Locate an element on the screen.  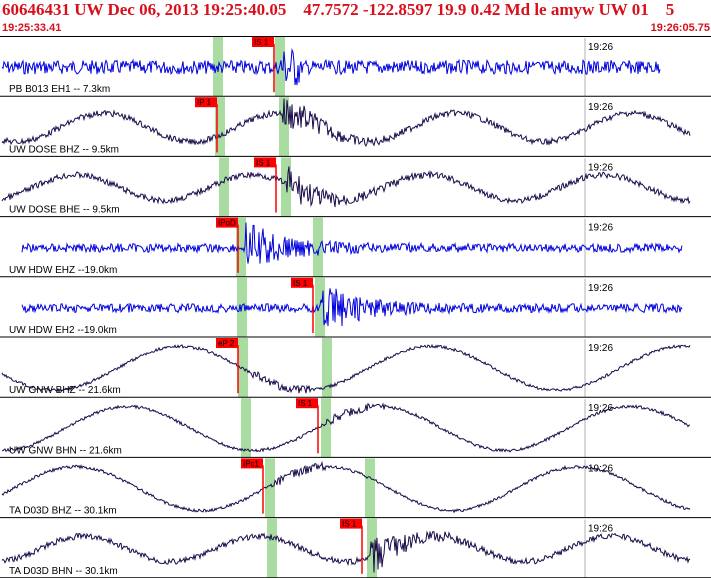
trace-label: UW GNW BHZ -- 21.6km is located at coordinates (65, 390).